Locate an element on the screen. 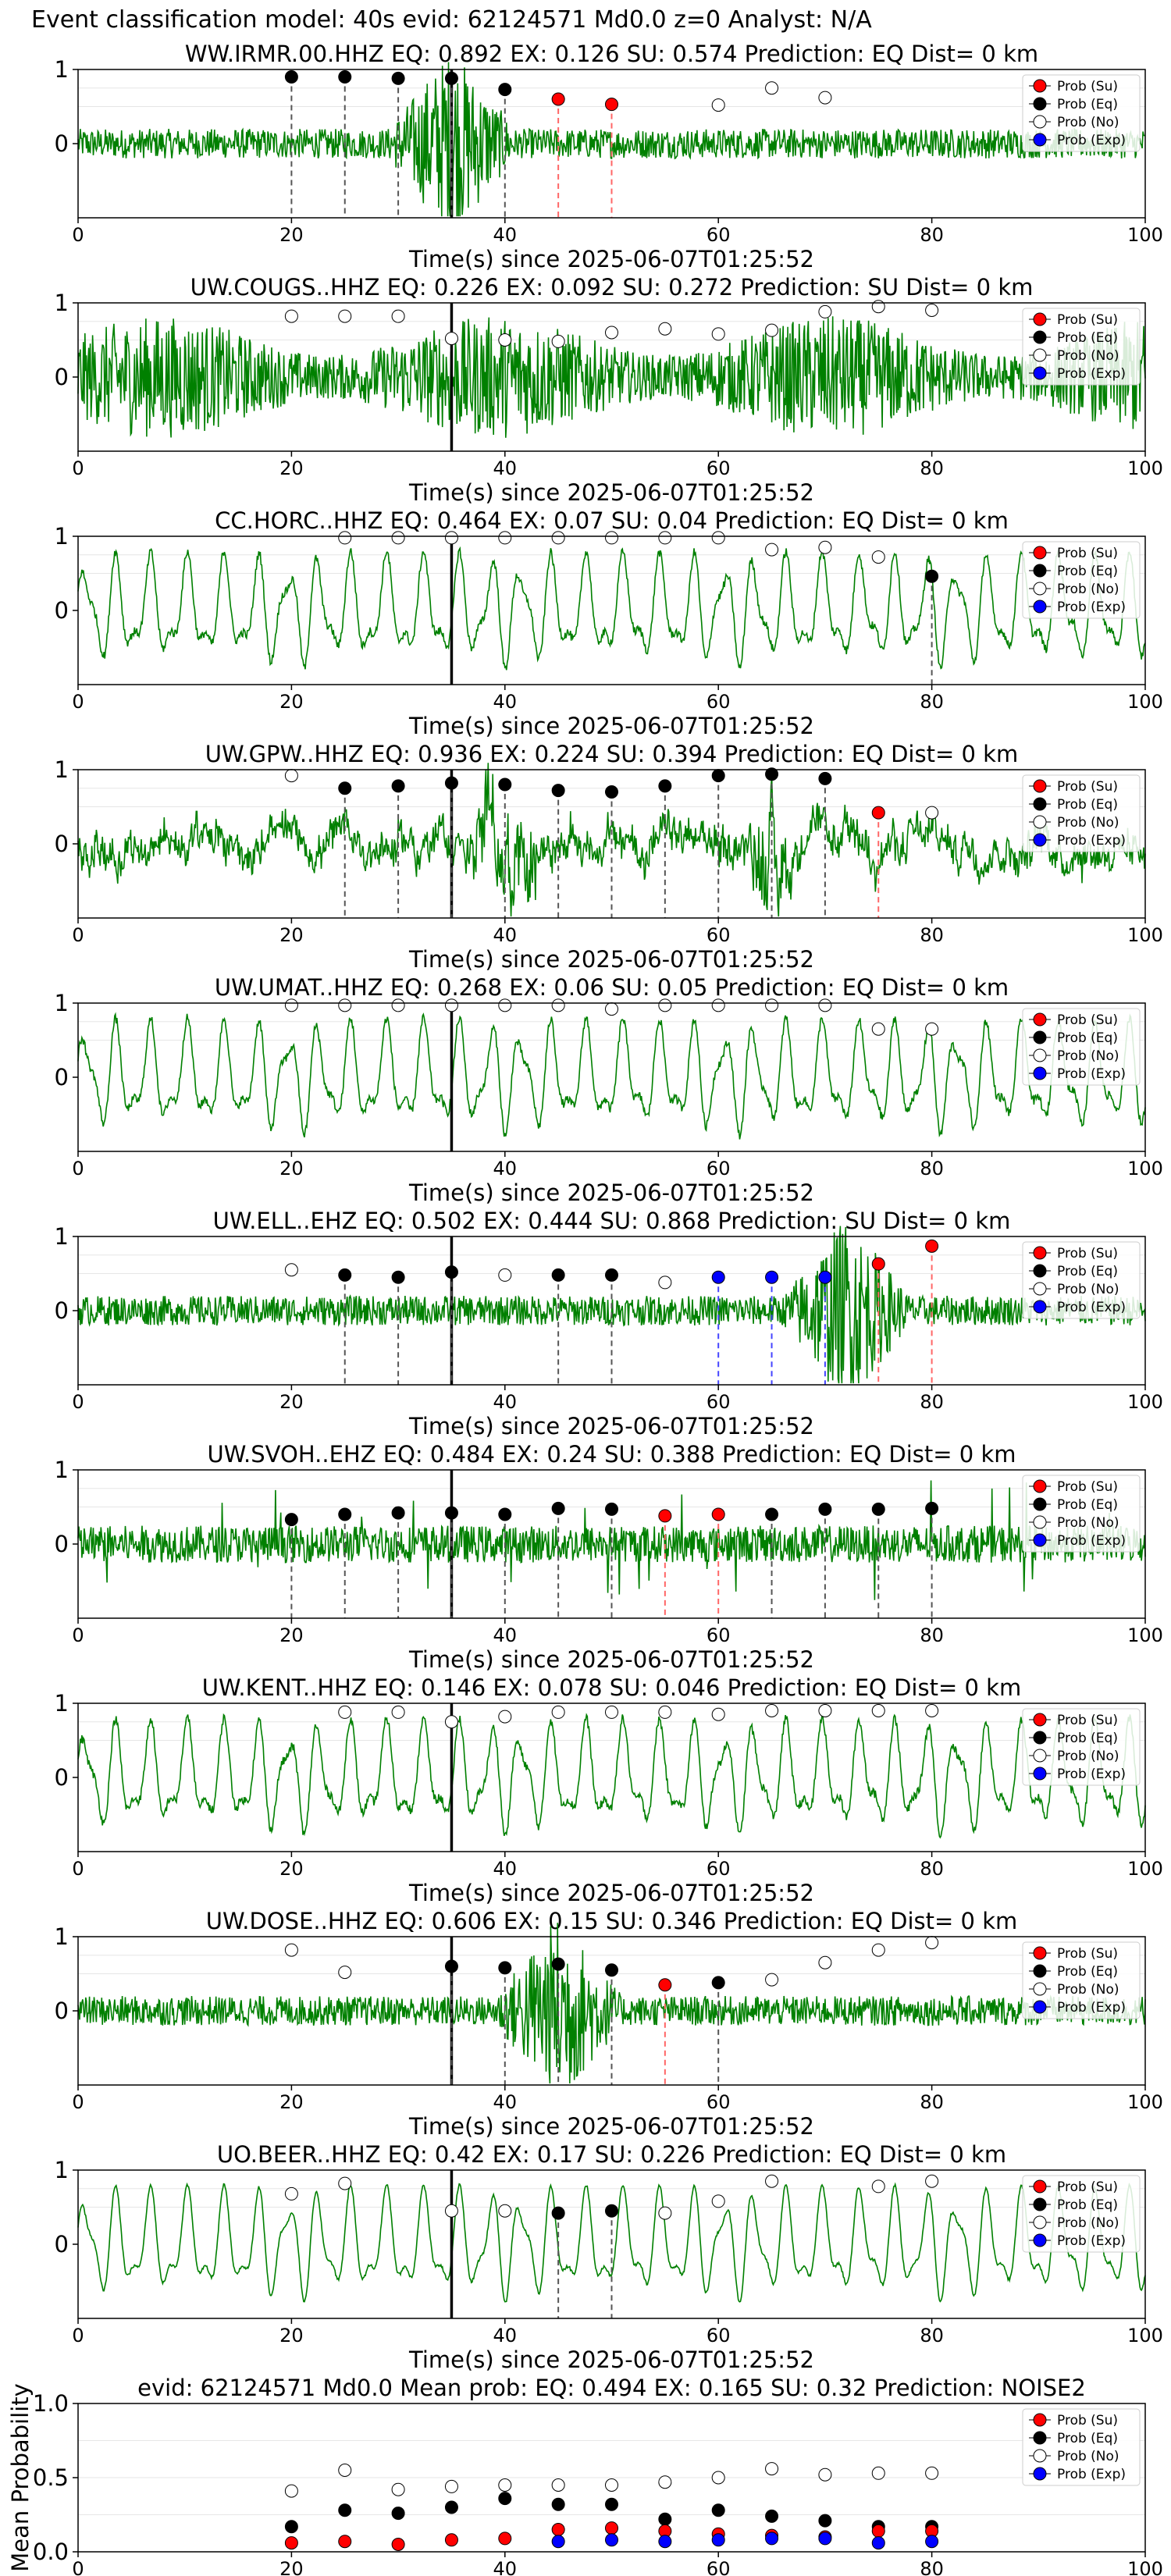 The height and width of the screenshot is (2576, 1171). mean-prob-marker-eq is located at coordinates (291, 2527).